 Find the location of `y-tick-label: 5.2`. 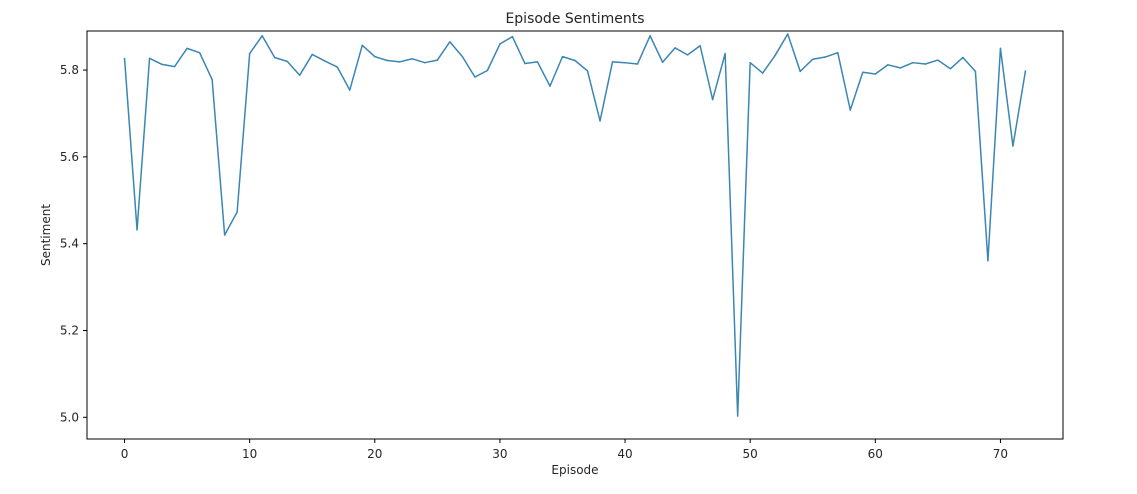

y-tick-label: 5.2 is located at coordinates (69, 330).